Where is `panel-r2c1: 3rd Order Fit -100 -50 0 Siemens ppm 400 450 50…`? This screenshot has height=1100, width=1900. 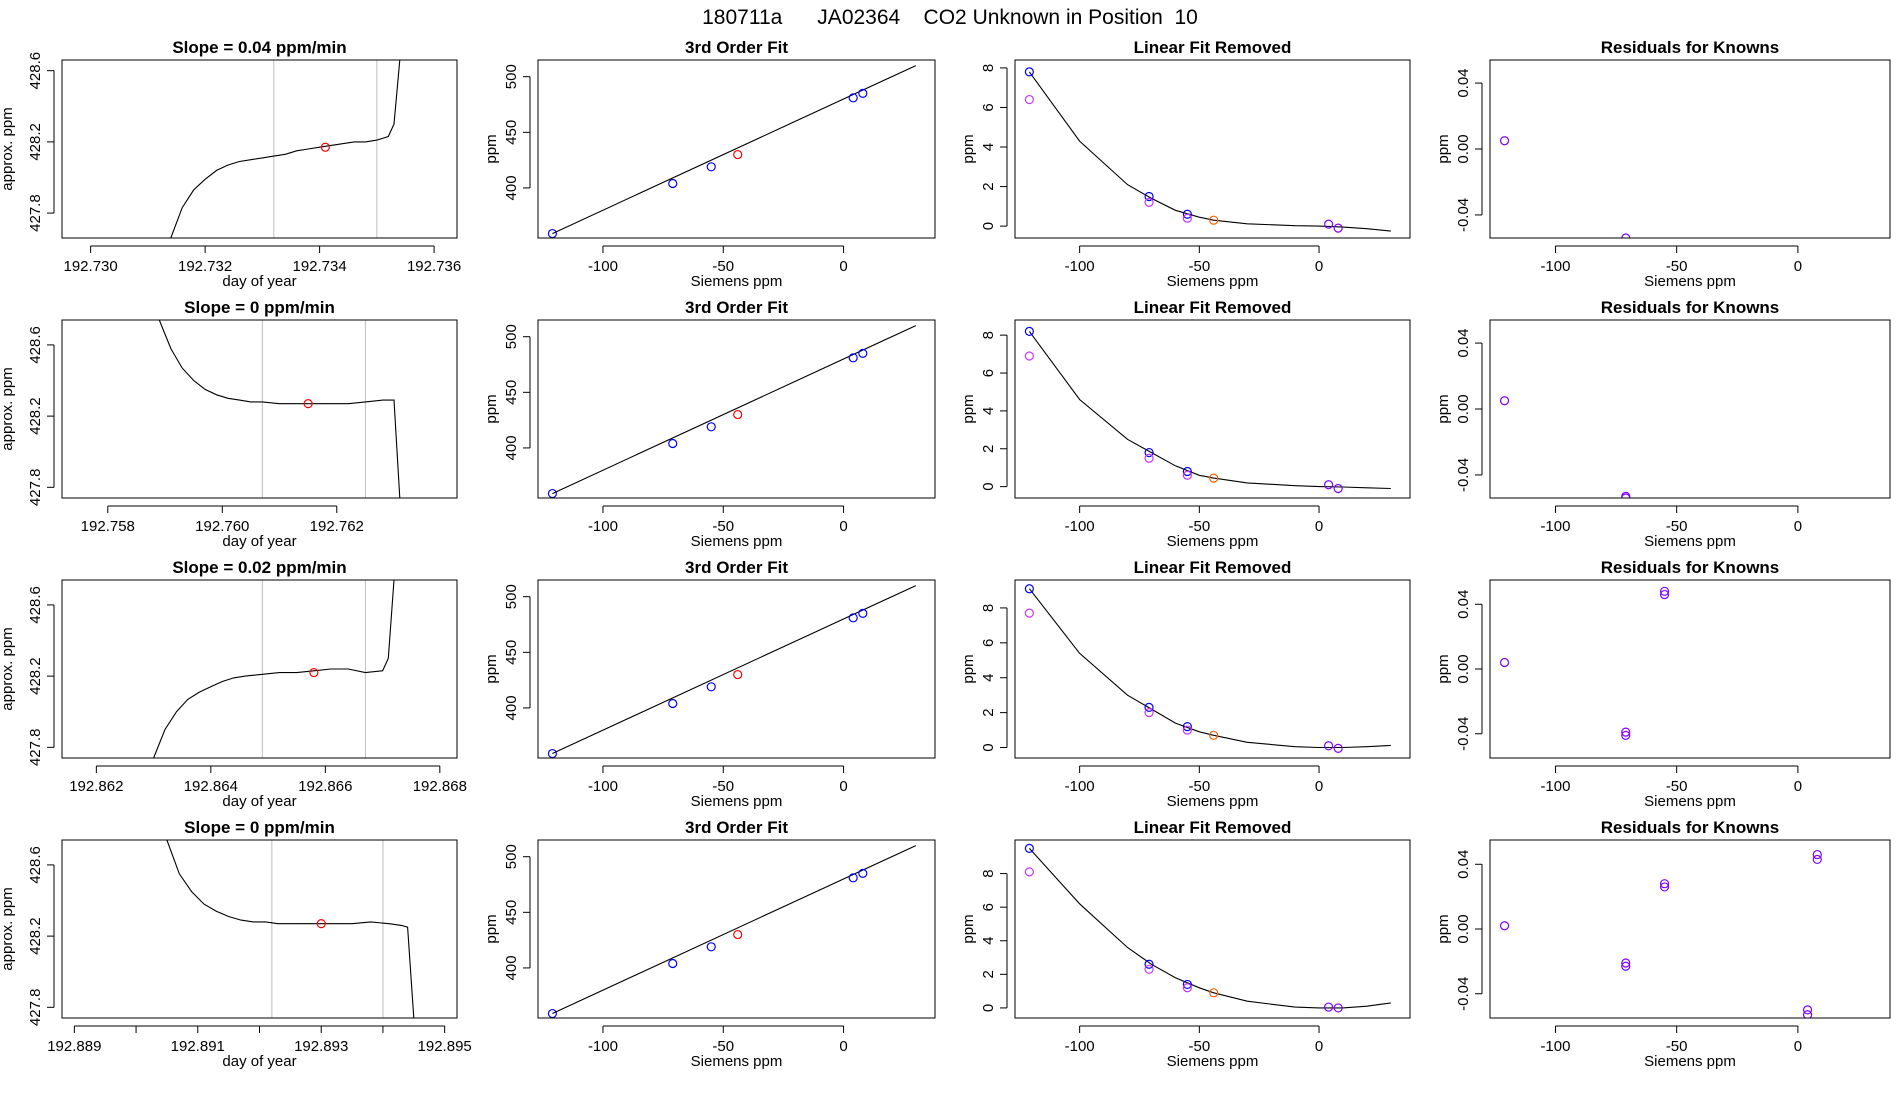
panel-r2c1: 3rd Order Fit -100 -50 0 Siemens ppm 400 450 50… is located at coordinates (709, 684).